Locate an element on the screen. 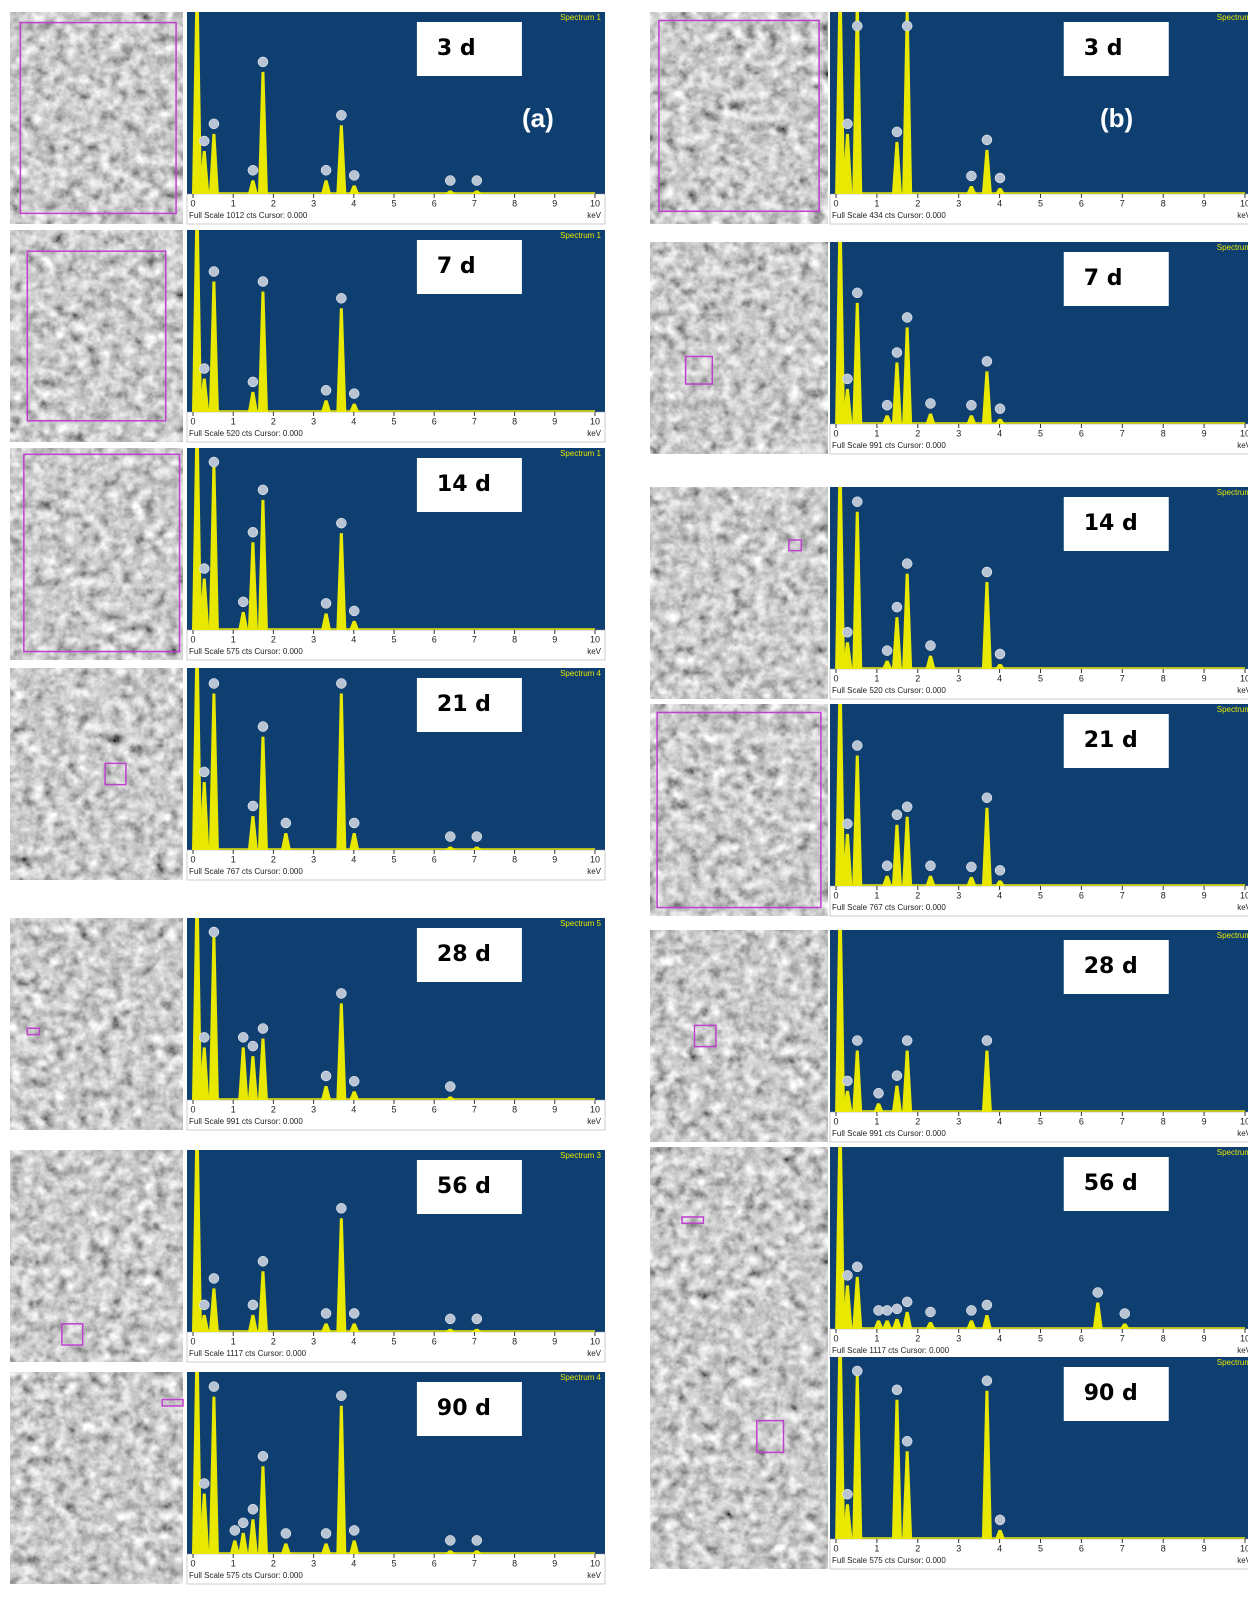 This screenshot has height=1609, width=1248. time-label: 14 d is located at coordinates (464, 484).